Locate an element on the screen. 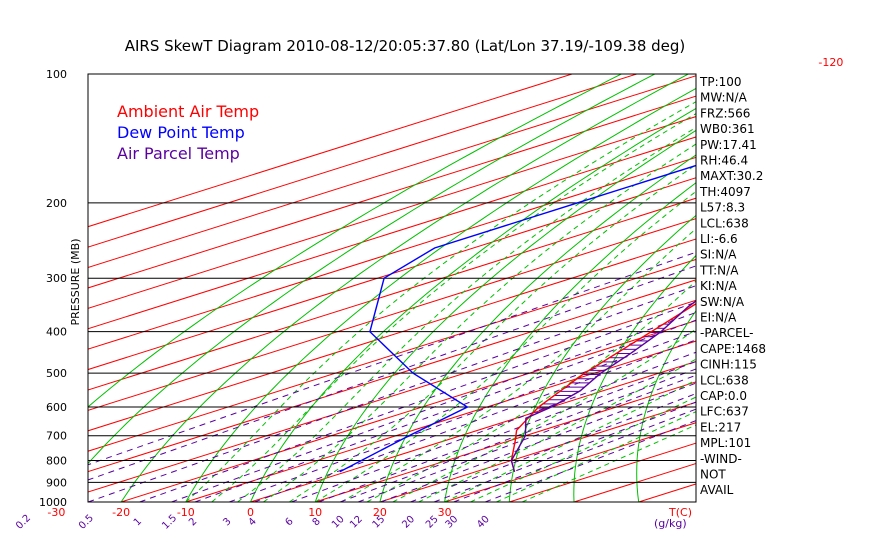 The height and width of the screenshot is (560, 870). index-value: LFC:637 is located at coordinates (724, 412).